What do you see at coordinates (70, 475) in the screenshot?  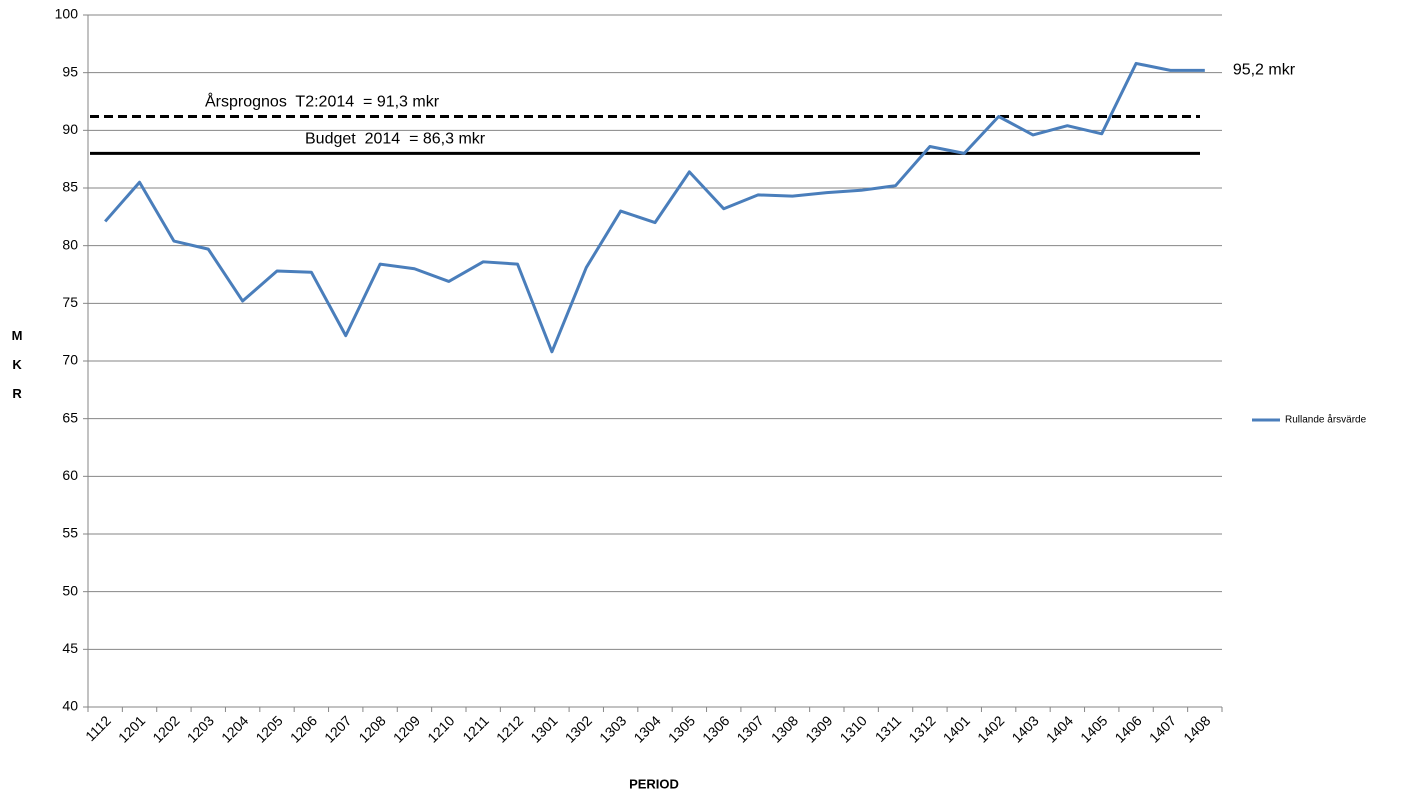 I see `y-tick-label: 60` at bounding box center [70, 475].